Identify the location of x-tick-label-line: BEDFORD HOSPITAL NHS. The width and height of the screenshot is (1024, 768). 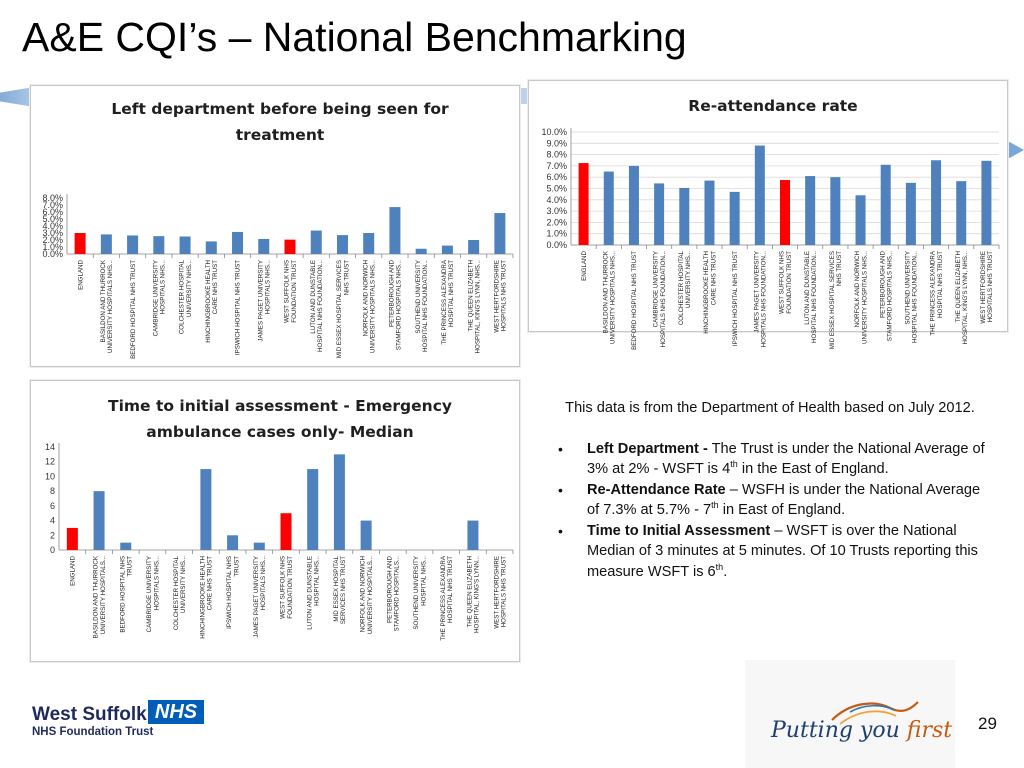
(122, 594).